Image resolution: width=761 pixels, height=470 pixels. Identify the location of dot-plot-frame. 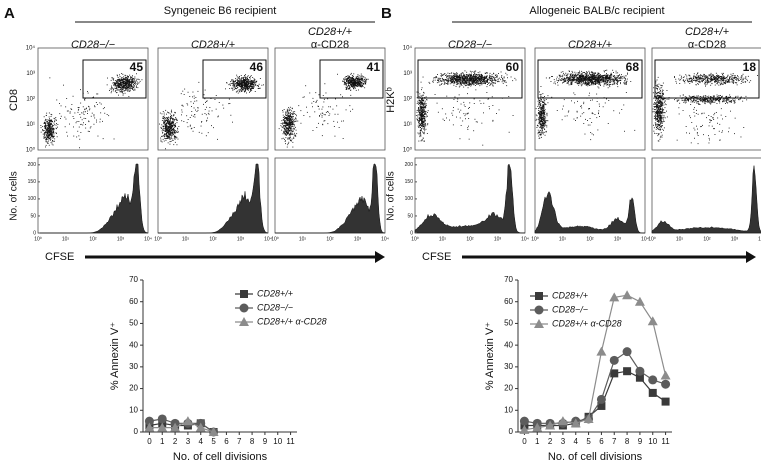
(470, 99).